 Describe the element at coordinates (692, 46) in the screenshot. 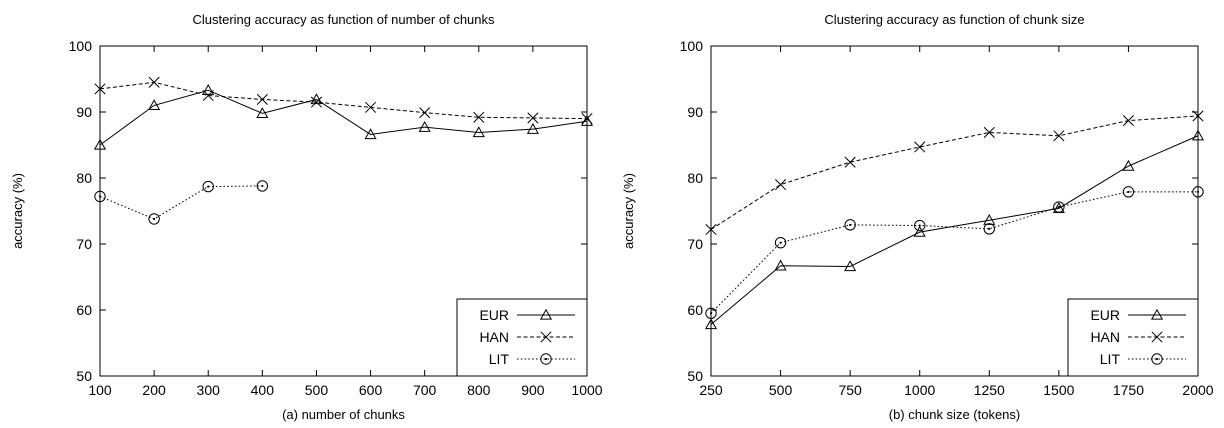

I see `y-tick-label: 100` at that location.